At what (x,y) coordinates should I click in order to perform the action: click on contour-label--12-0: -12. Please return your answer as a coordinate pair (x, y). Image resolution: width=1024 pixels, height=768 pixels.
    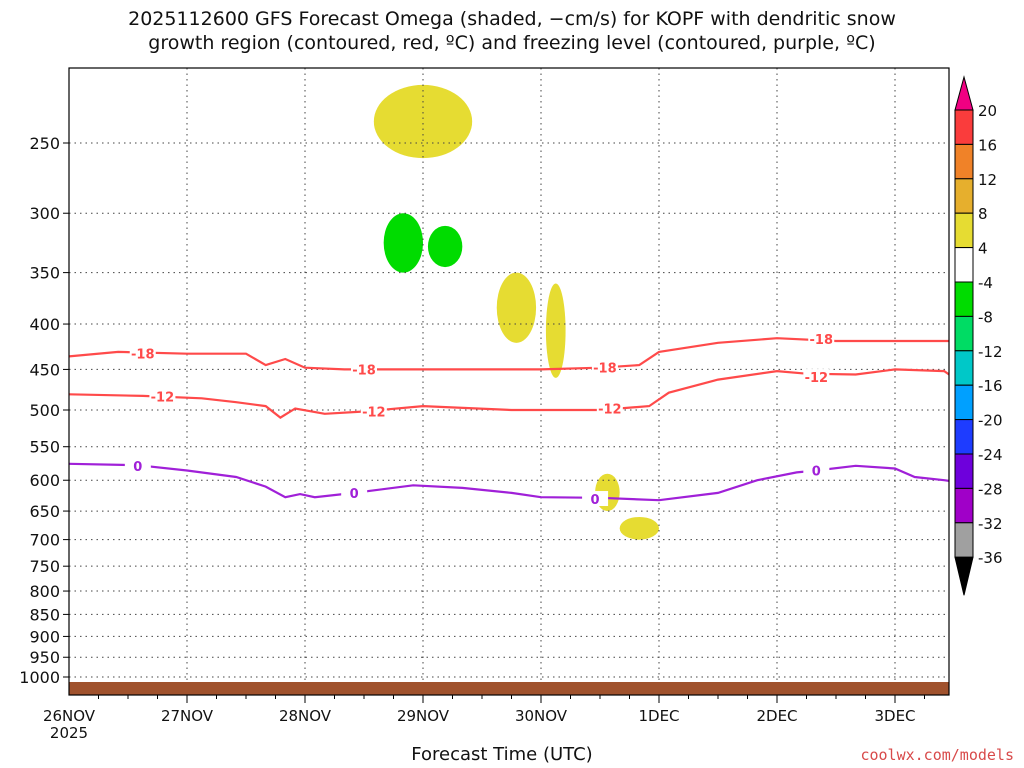
    Looking at the image, I should click on (163, 398).